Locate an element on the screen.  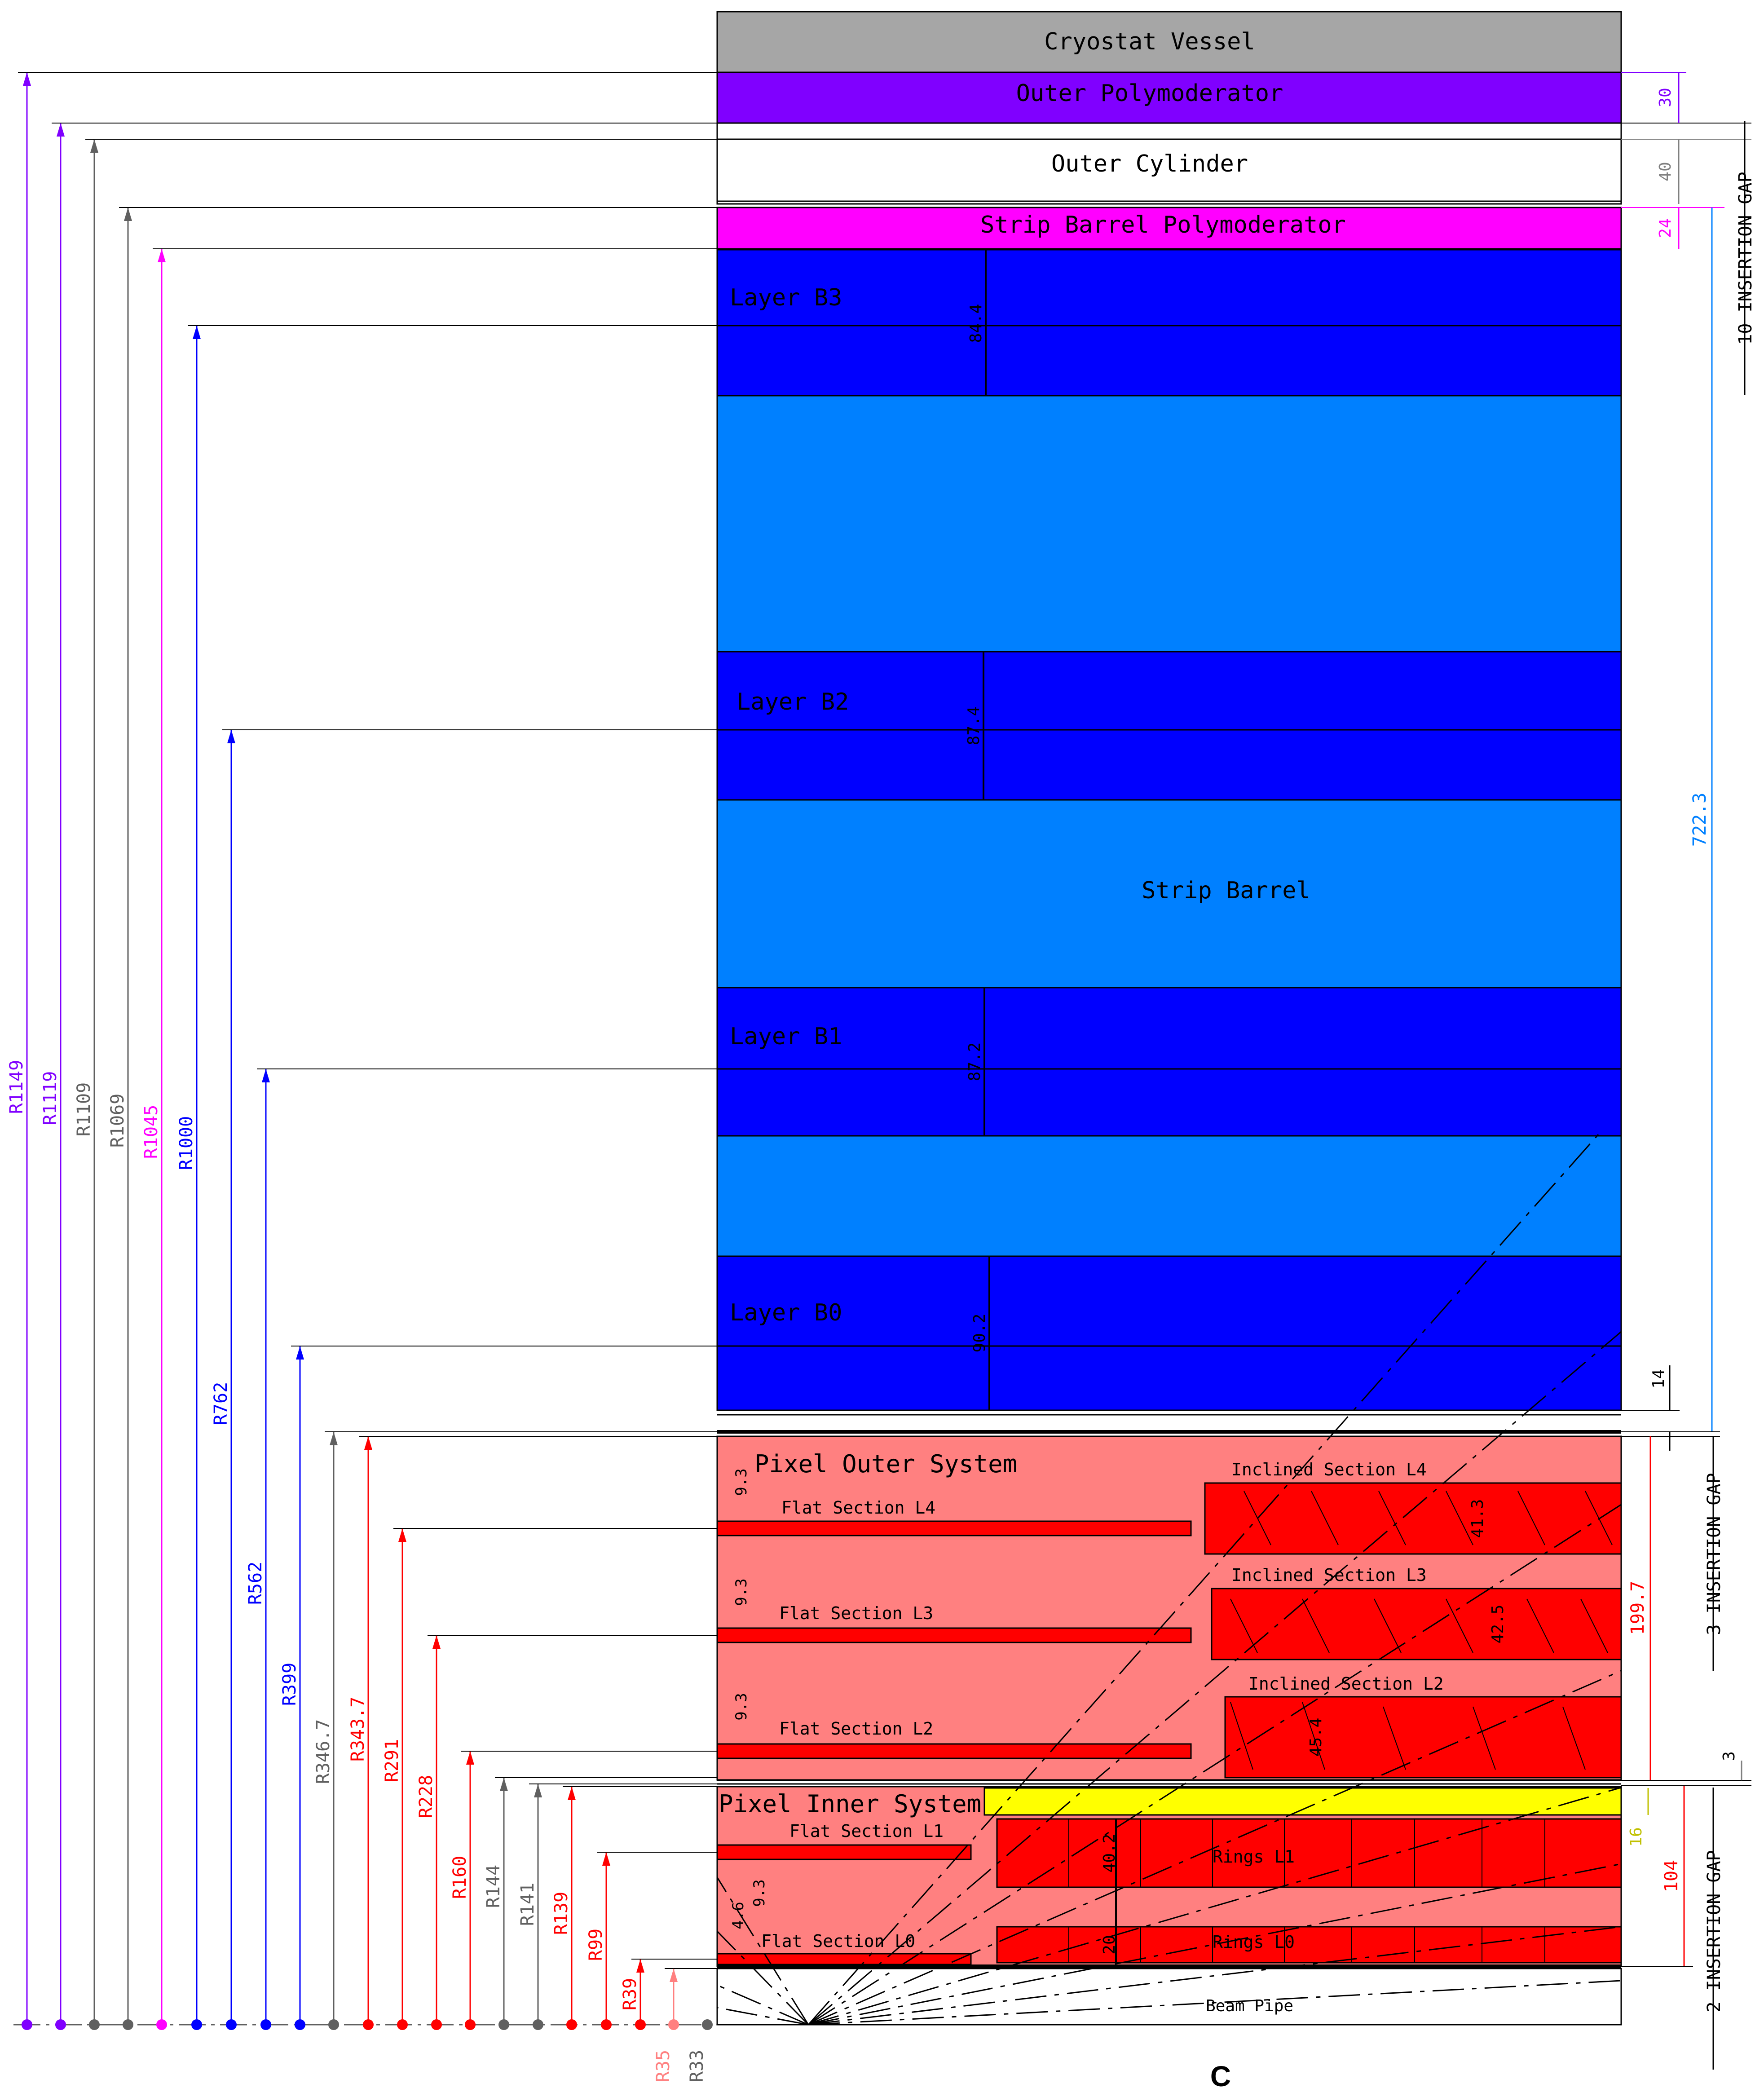
beam-pipe-box is located at coordinates (1169, 1997).